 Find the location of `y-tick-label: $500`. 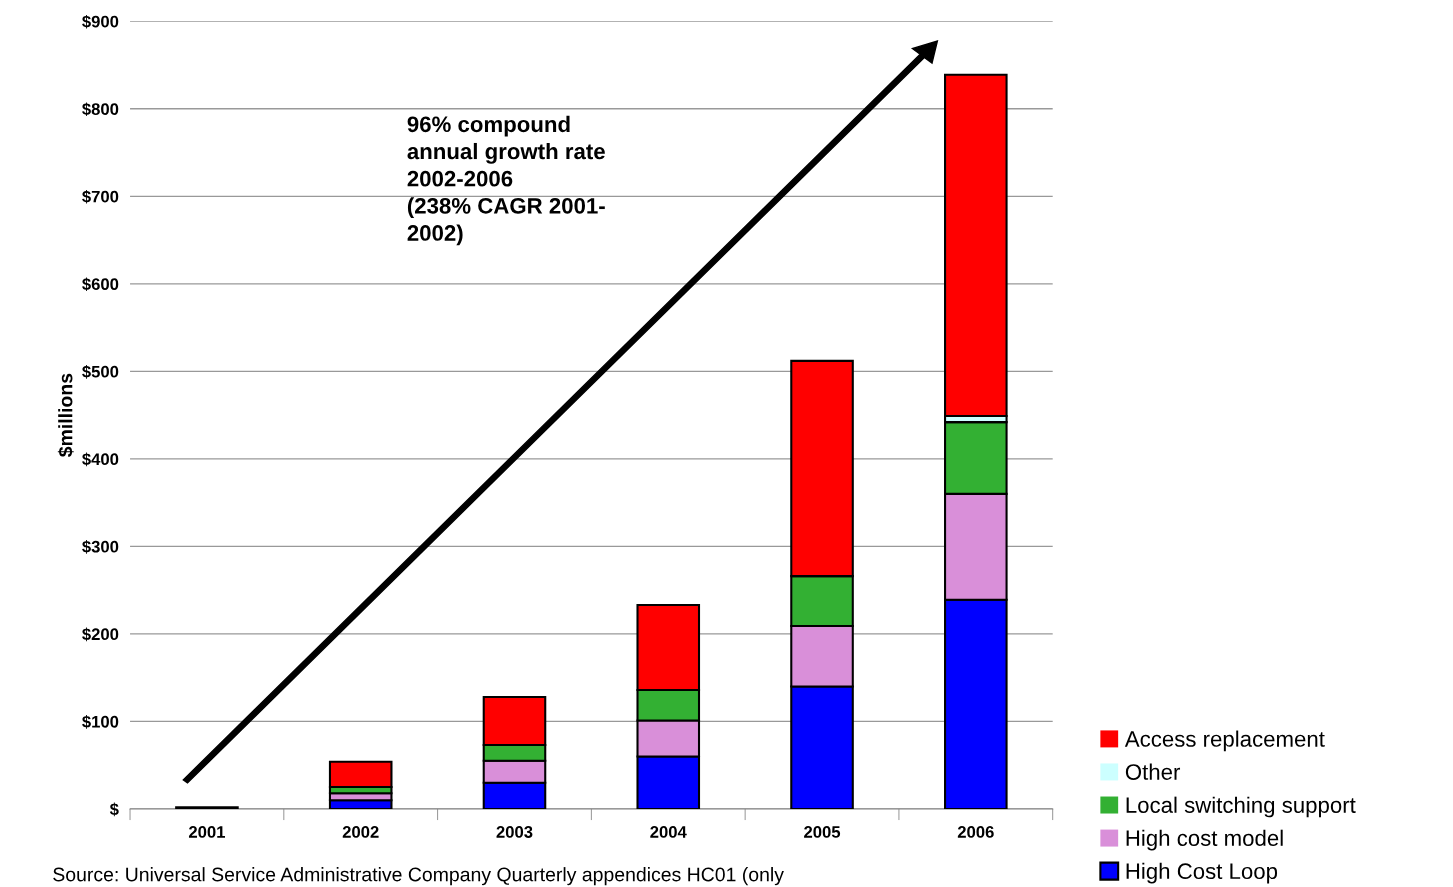

y-tick-label: $500 is located at coordinates (100, 372).